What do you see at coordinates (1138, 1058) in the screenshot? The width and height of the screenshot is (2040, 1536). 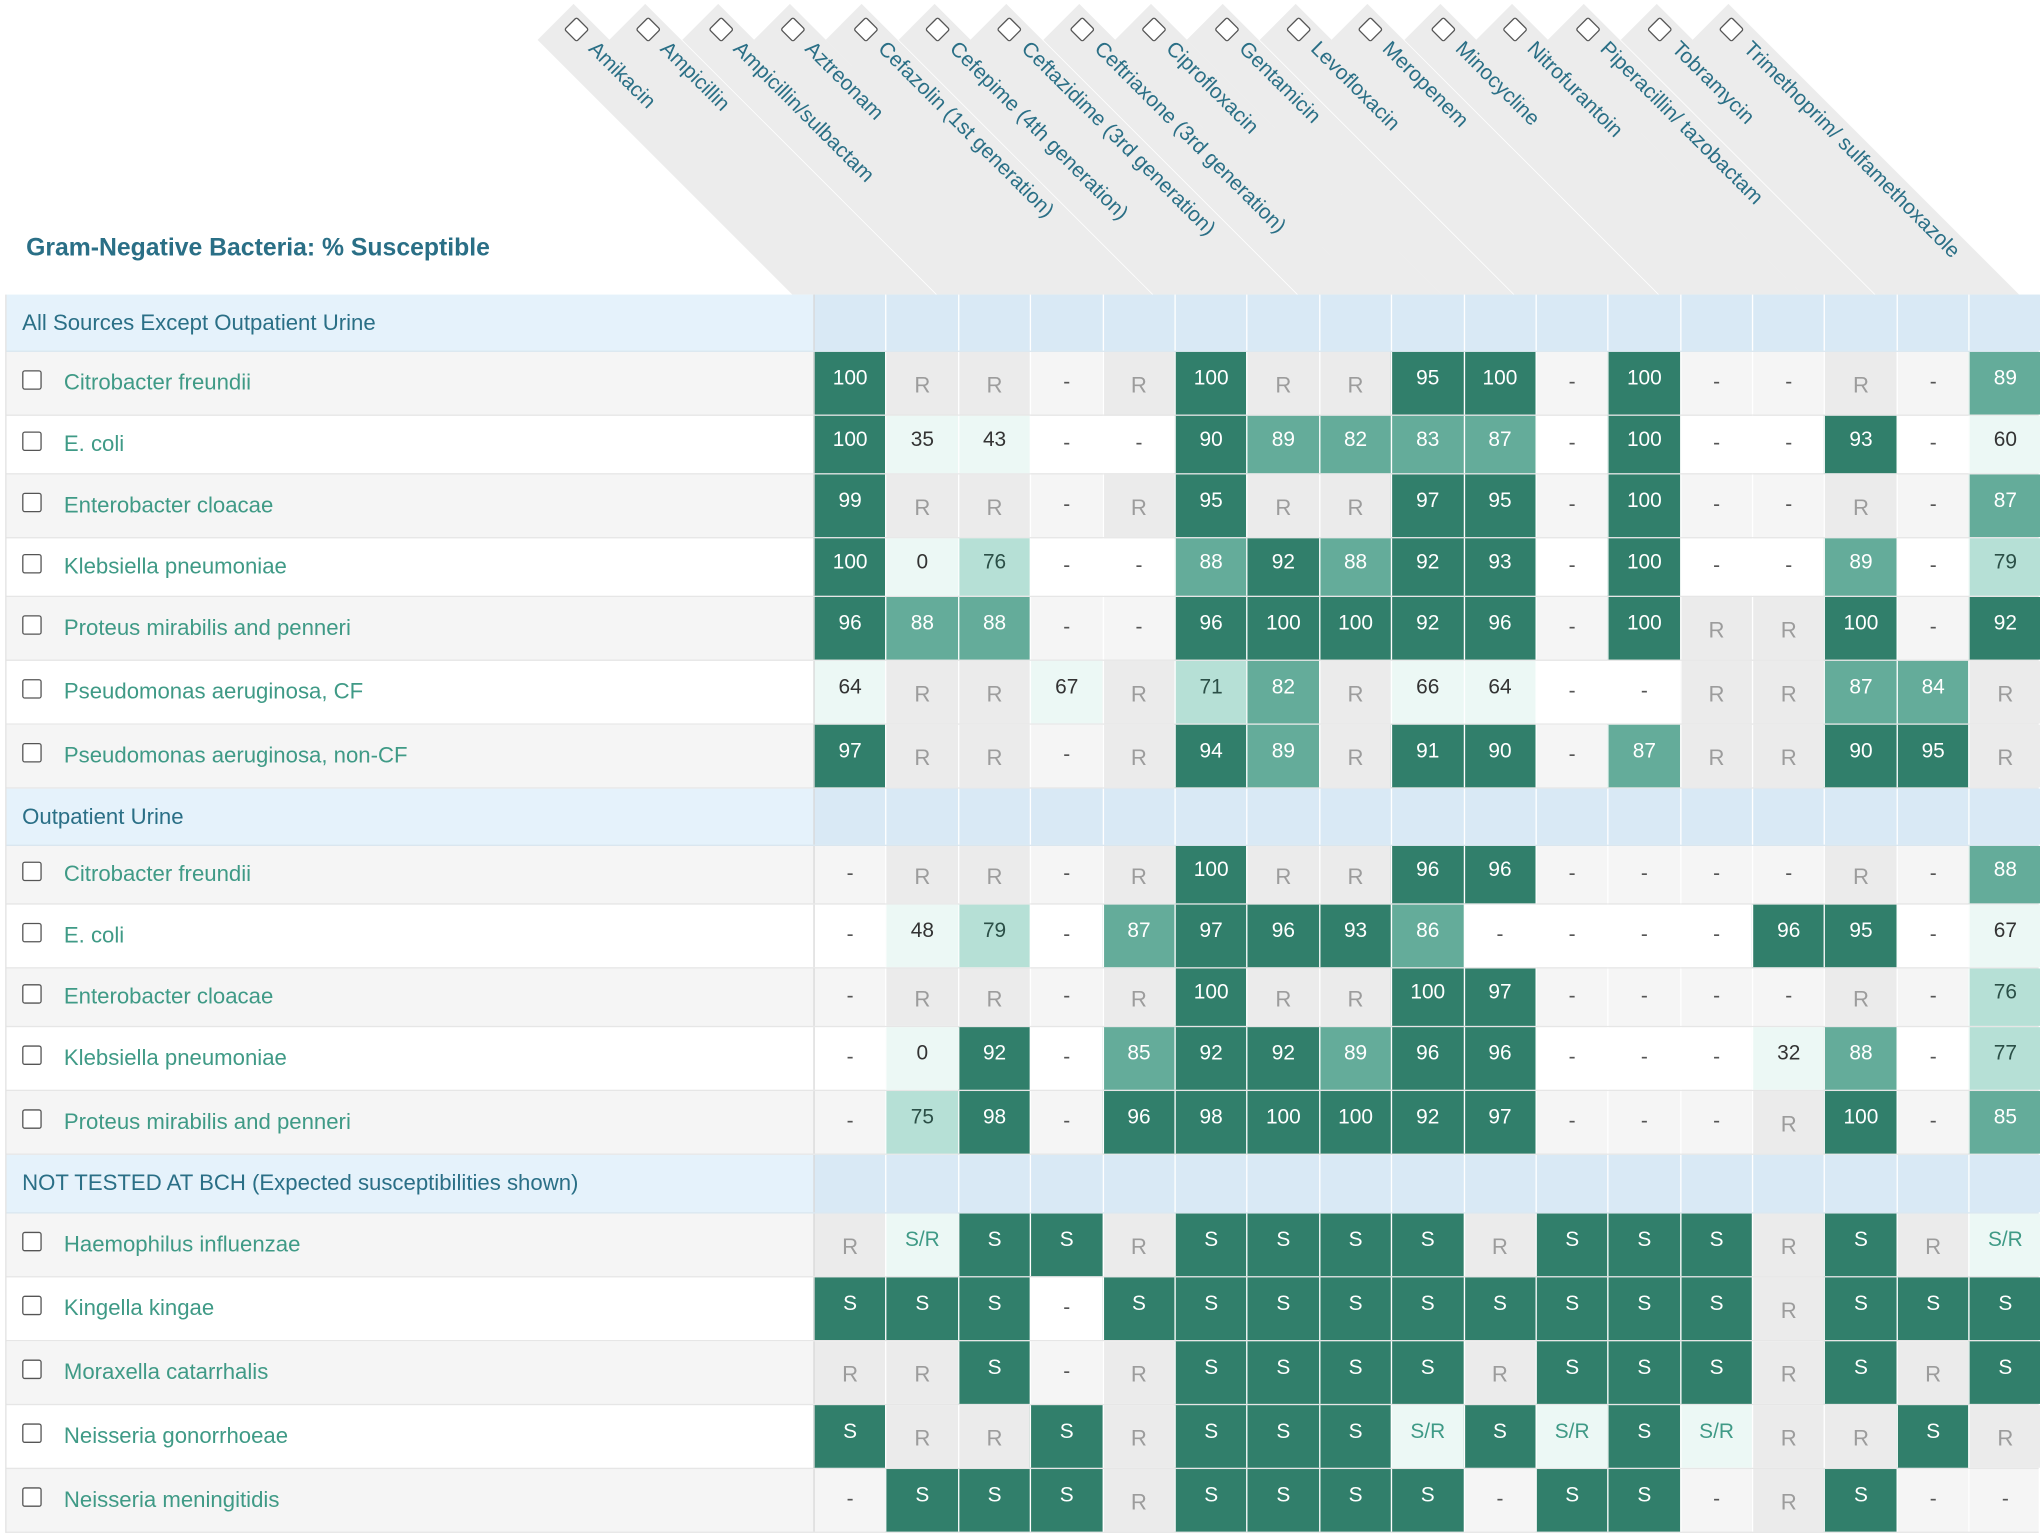 I see `susceptibility-cell: 85` at bounding box center [1138, 1058].